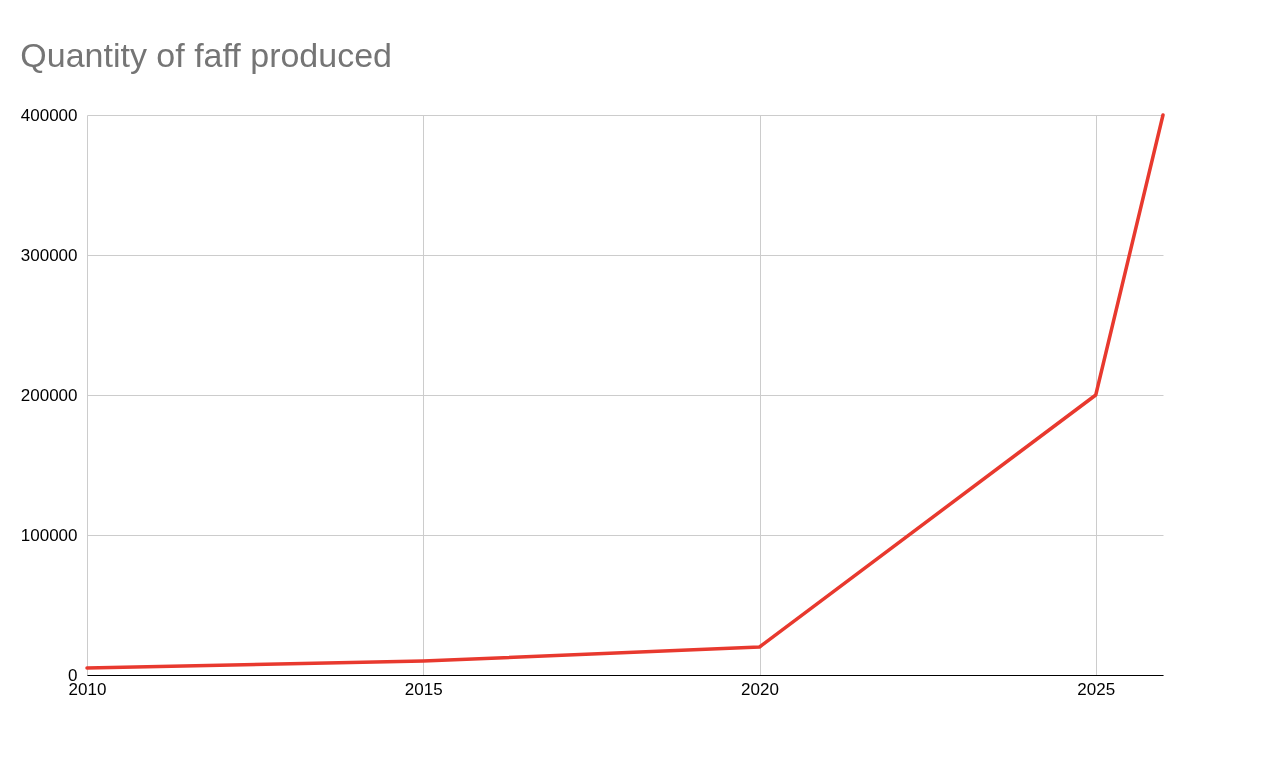  Describe the element at coordinates (49, 115) in the screenshot. I see `y-tick-label: 400000` at that location.